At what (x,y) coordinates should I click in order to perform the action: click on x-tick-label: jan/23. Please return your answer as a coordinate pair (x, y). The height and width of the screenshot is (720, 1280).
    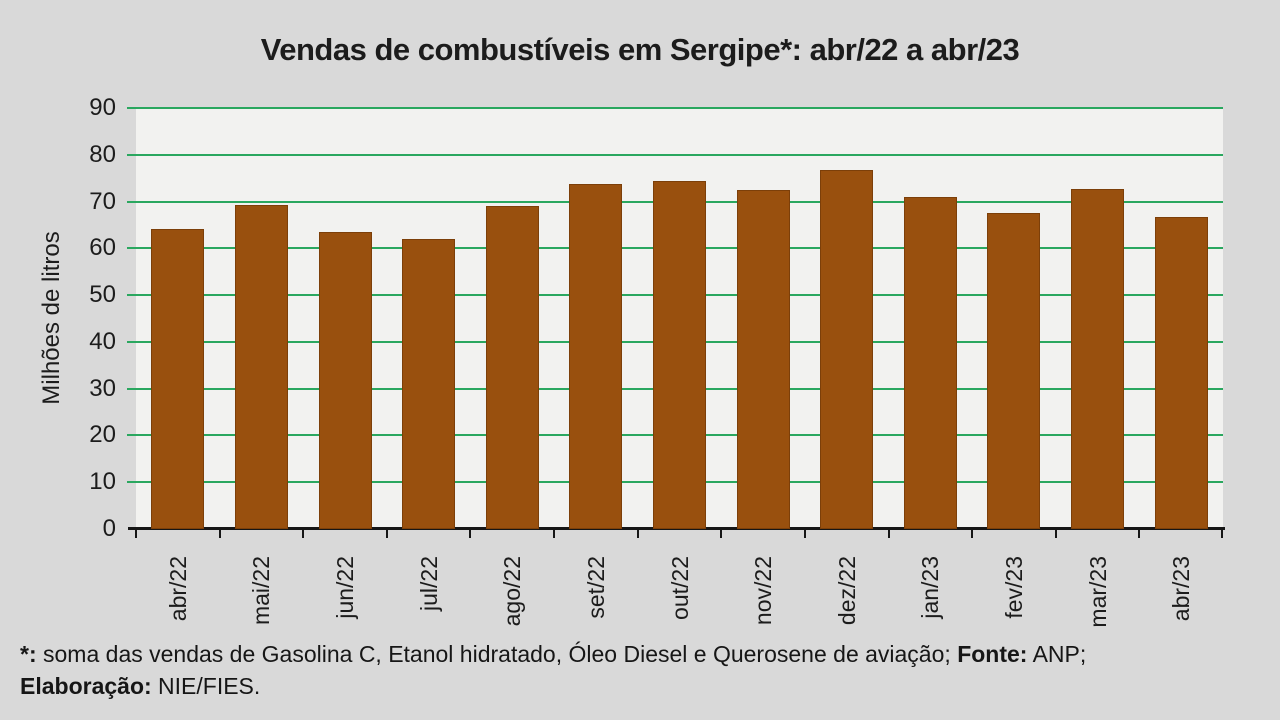
    Looking at the image, I should click on (930, 587).